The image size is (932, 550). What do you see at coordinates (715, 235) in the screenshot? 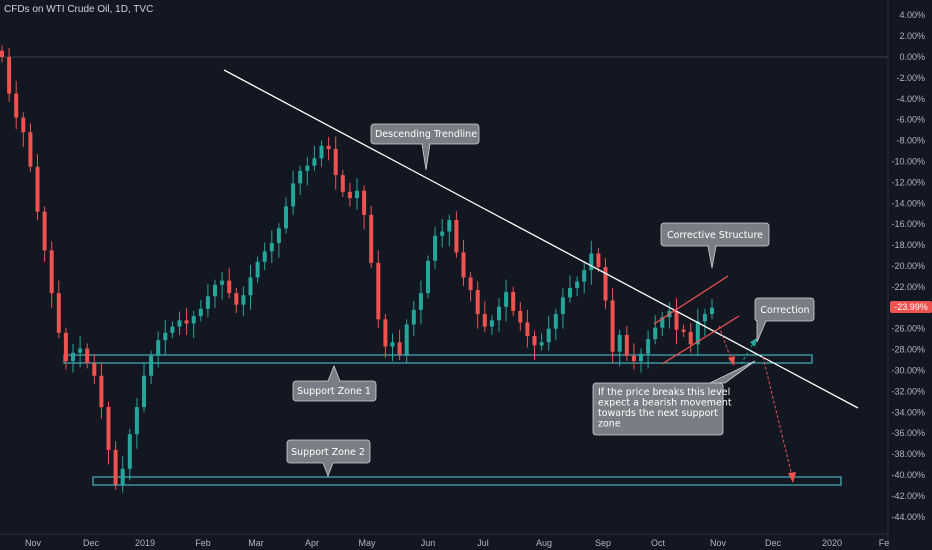
I see `callout-text: Corrective Structure` at bounding box center [715, 235].